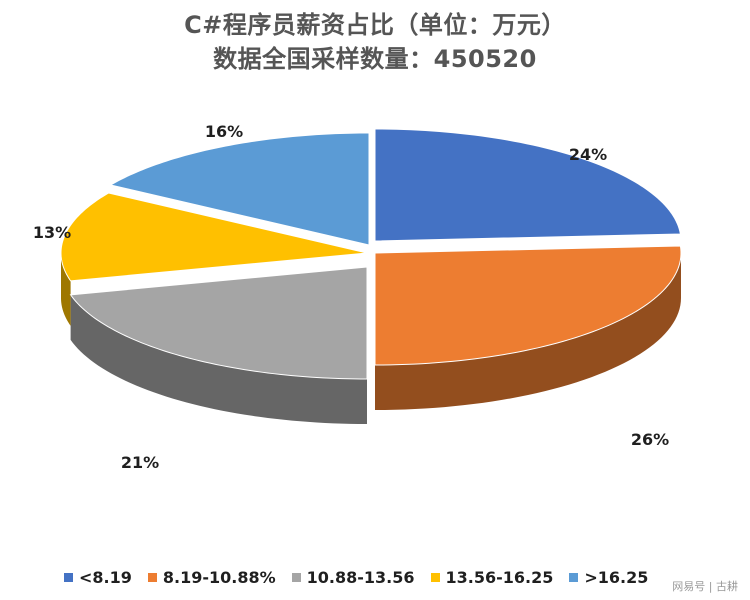 This screenshot has height=600, width=750. What do you see at coordinates (52, 232) in the screenshot?
I see `slice-value-label: 13%` at bounding box center [52, 232].